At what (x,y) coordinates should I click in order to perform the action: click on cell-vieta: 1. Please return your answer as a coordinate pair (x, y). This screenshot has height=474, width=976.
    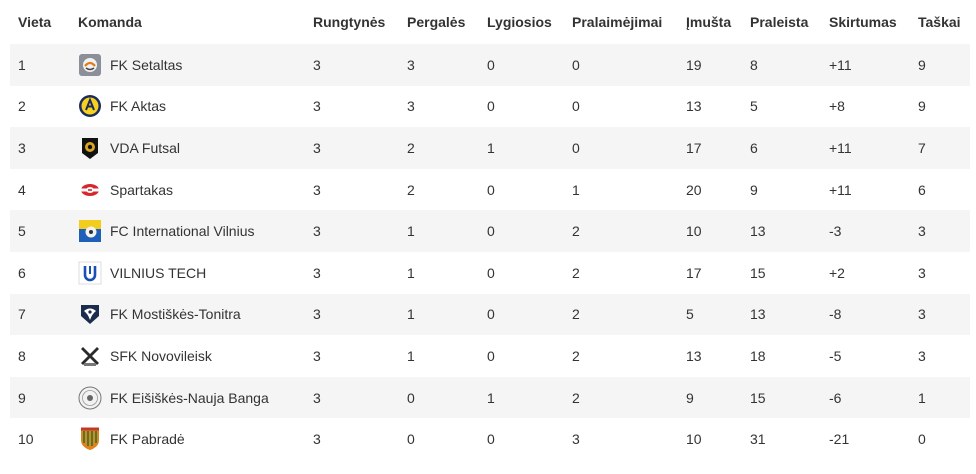
    Looking at the image, I should click on (40, 65).